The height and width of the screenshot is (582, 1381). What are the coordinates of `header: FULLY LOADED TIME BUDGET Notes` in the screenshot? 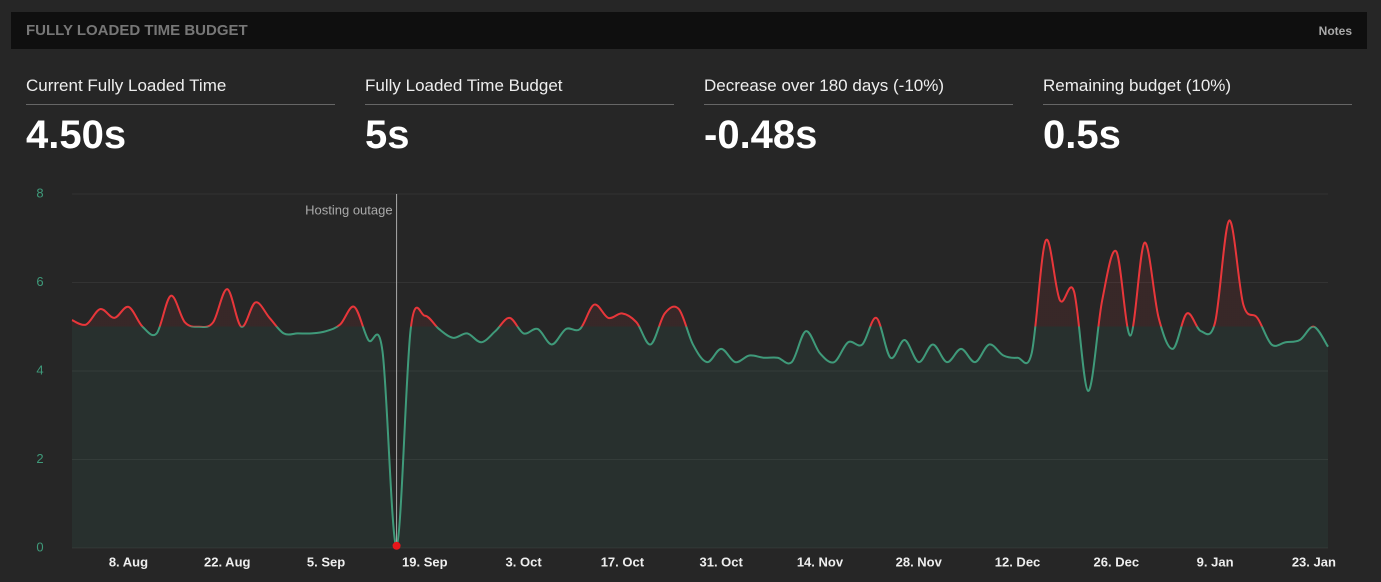 It's located at (689, 30).